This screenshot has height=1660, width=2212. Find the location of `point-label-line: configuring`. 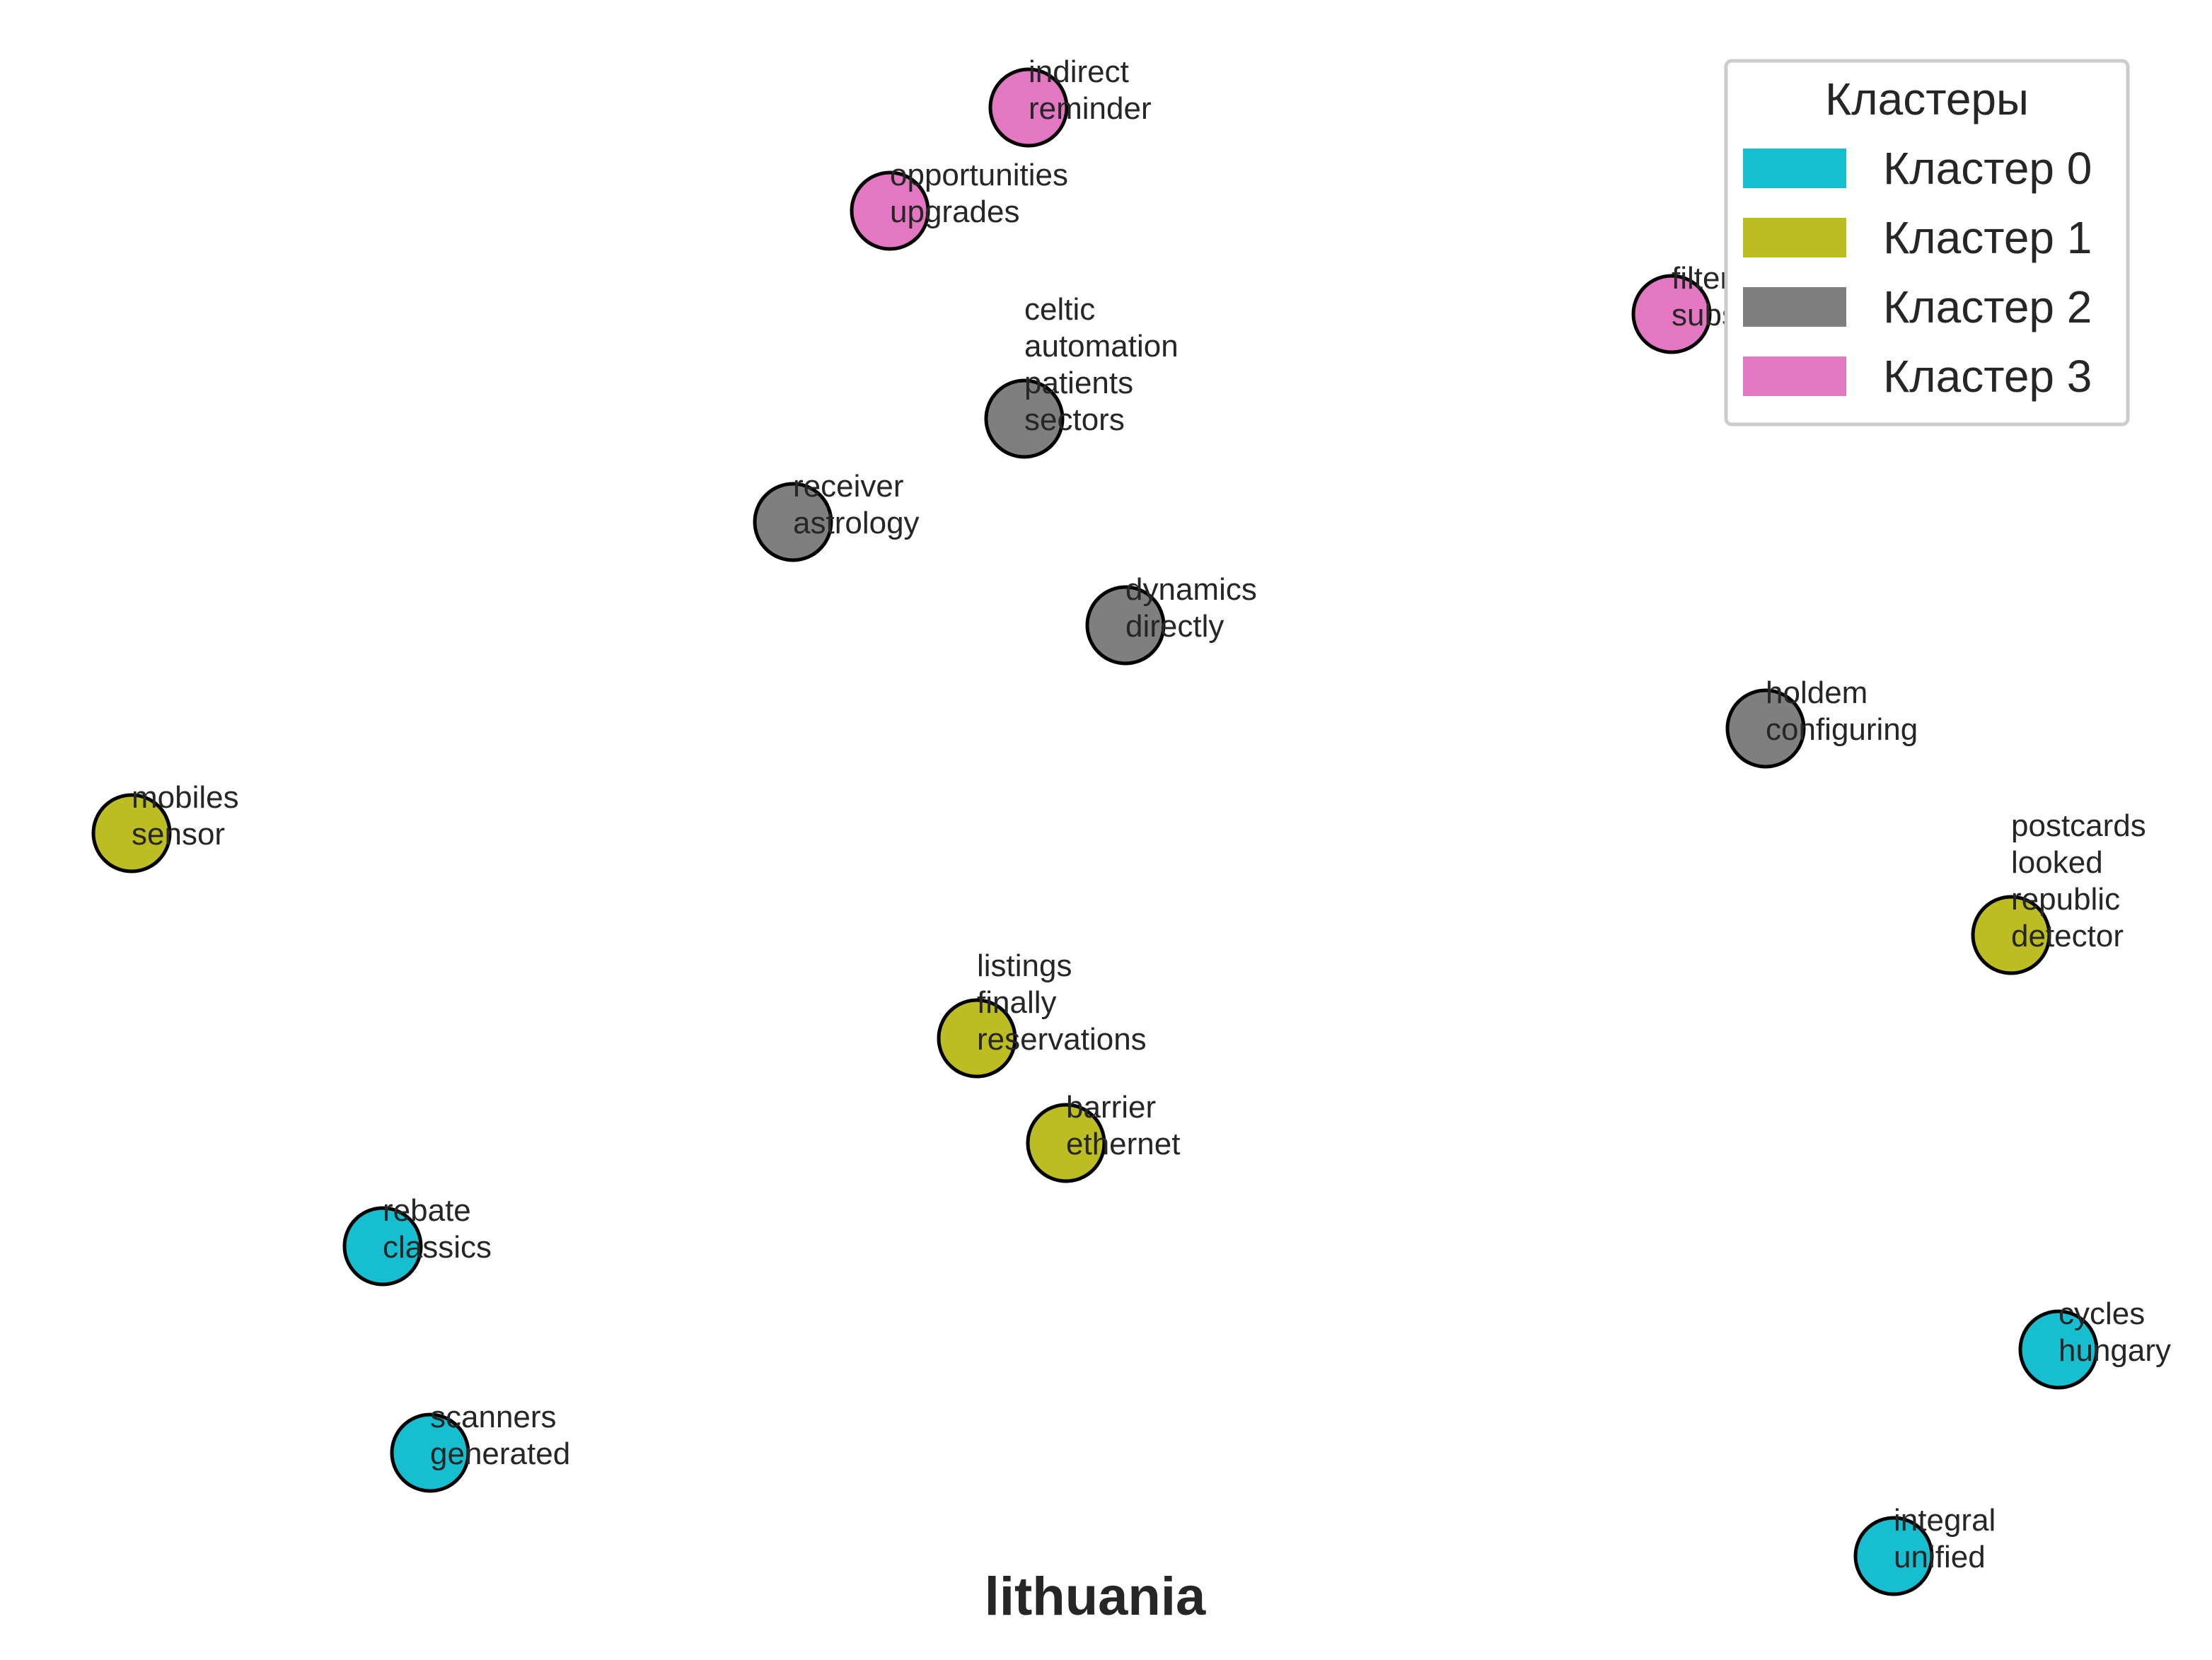

point-label-line: configuring is located at coordinates (1842, 729).